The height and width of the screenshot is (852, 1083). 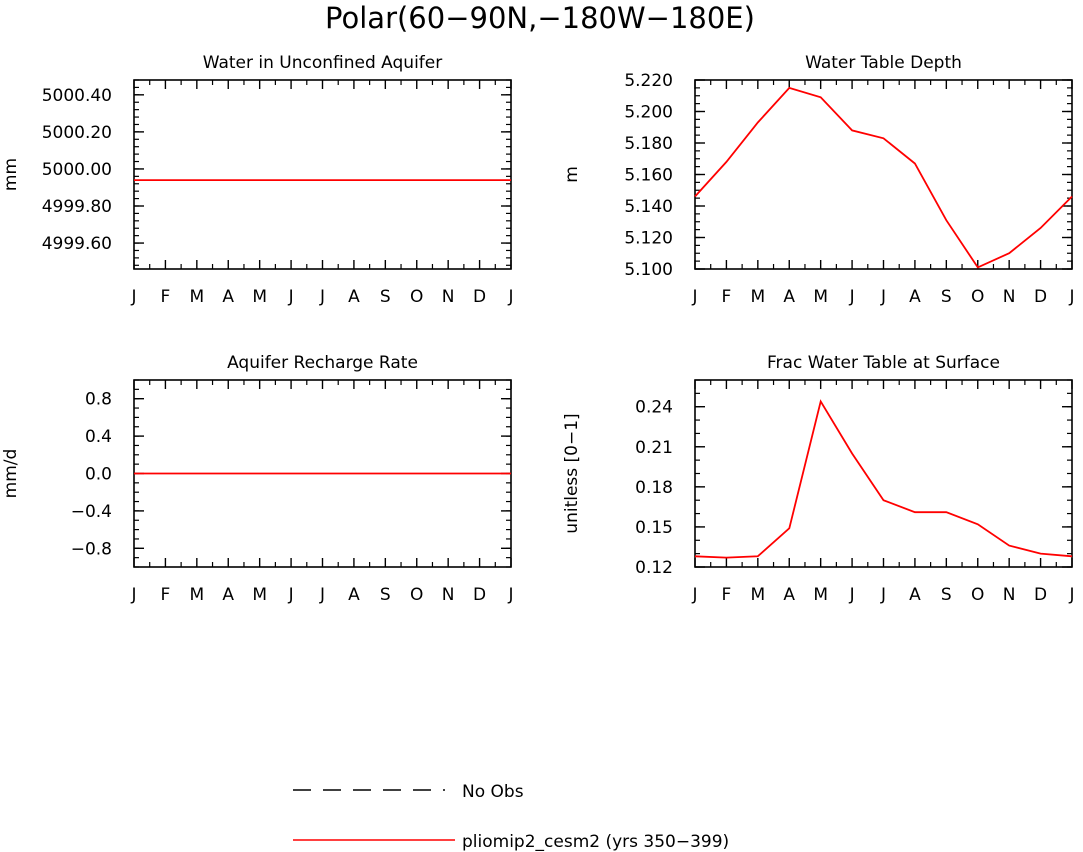 I want to click on water-in-unconfined-aquifer-title: Water in Unconfined Aquifer, so click(x=323, y=63).